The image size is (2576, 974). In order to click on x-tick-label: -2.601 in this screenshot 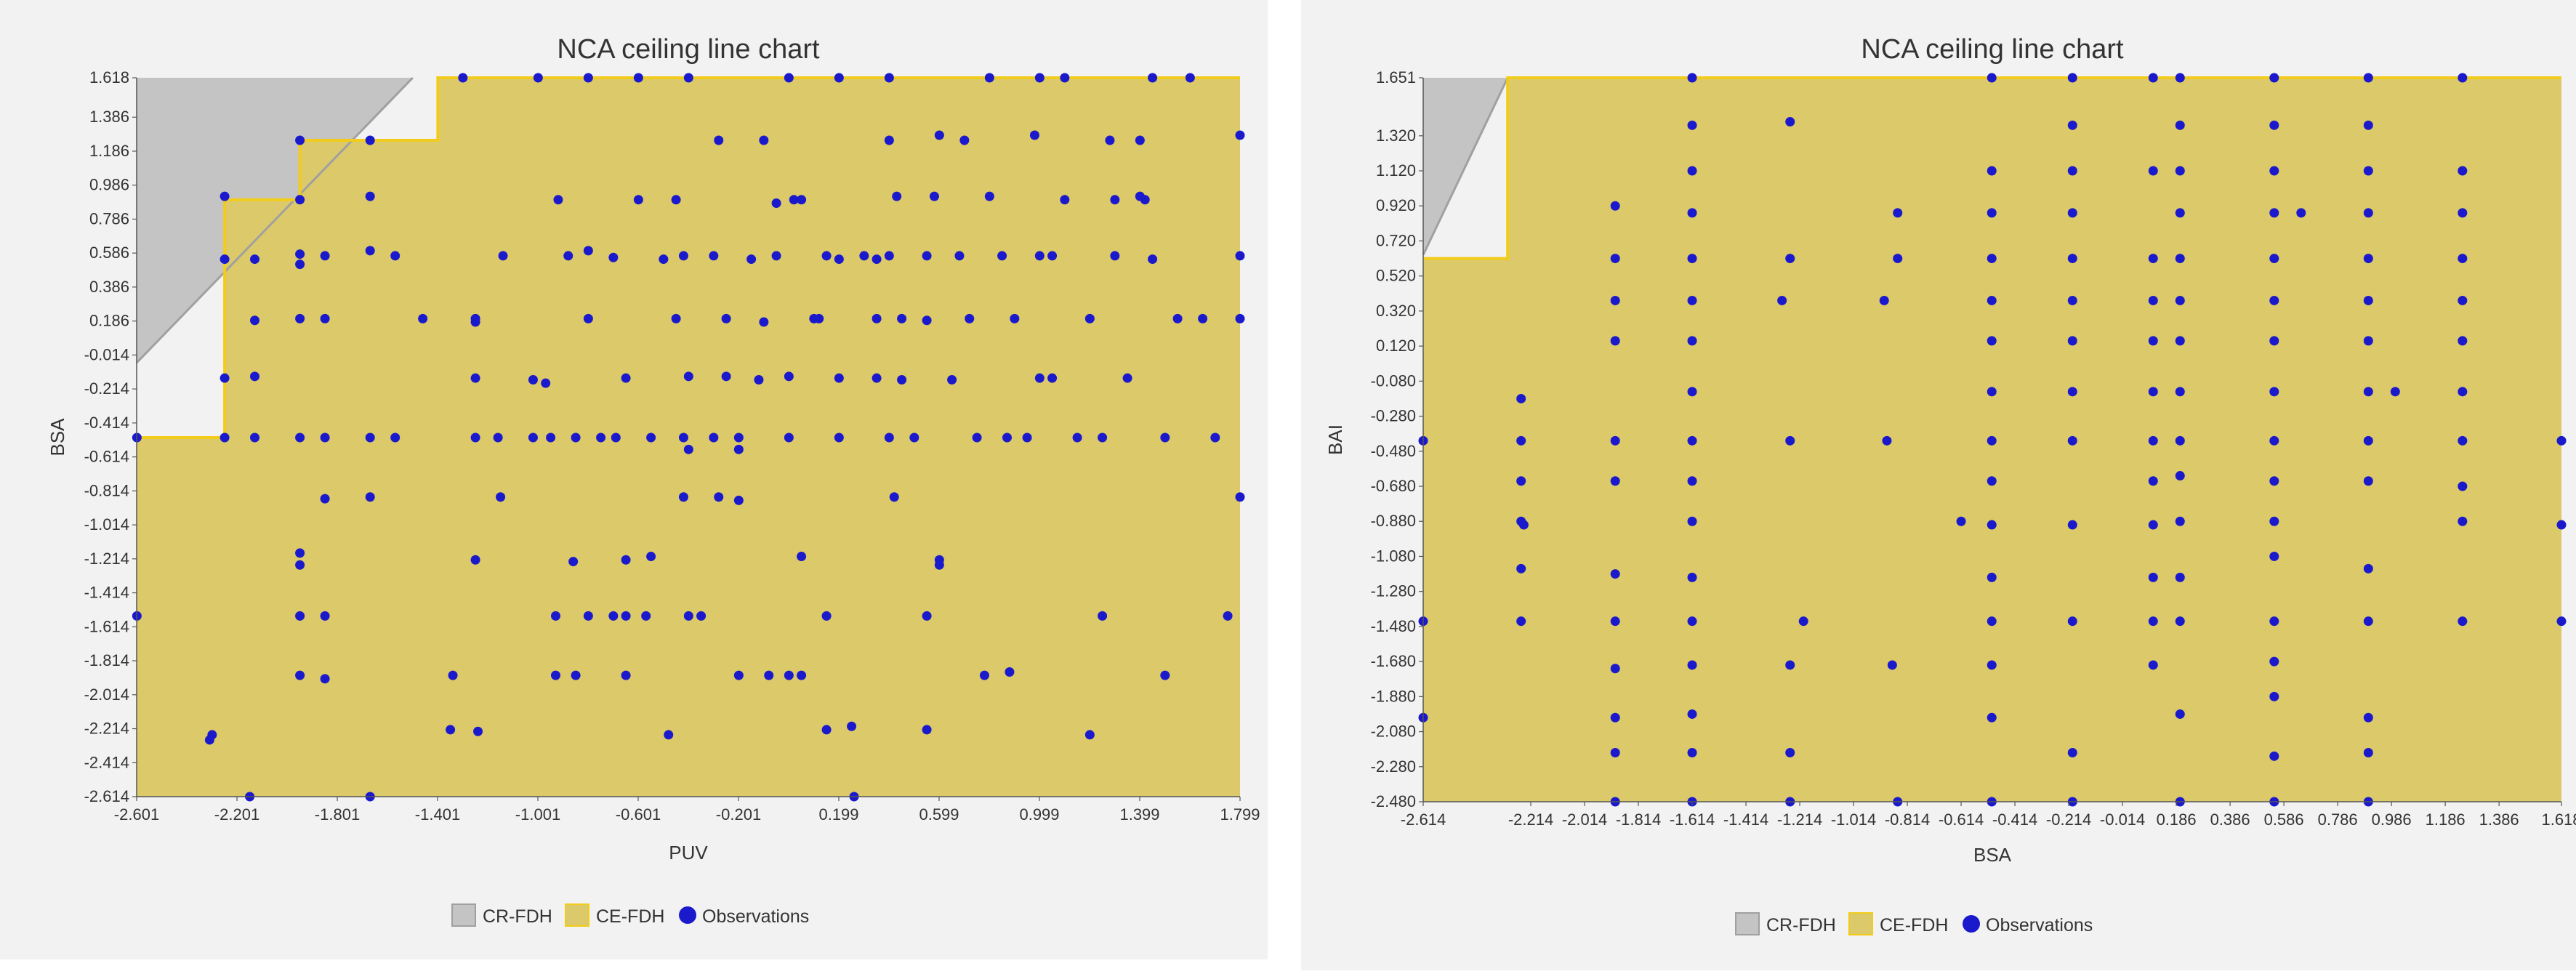, I will do `click(136, 814)`.